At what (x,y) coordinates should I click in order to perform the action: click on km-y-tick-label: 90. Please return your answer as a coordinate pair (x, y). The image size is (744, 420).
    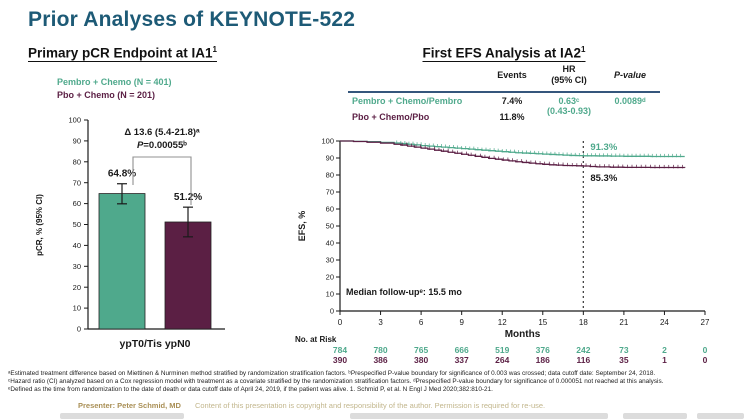
    Looking at the image, I should click on (330, 158).